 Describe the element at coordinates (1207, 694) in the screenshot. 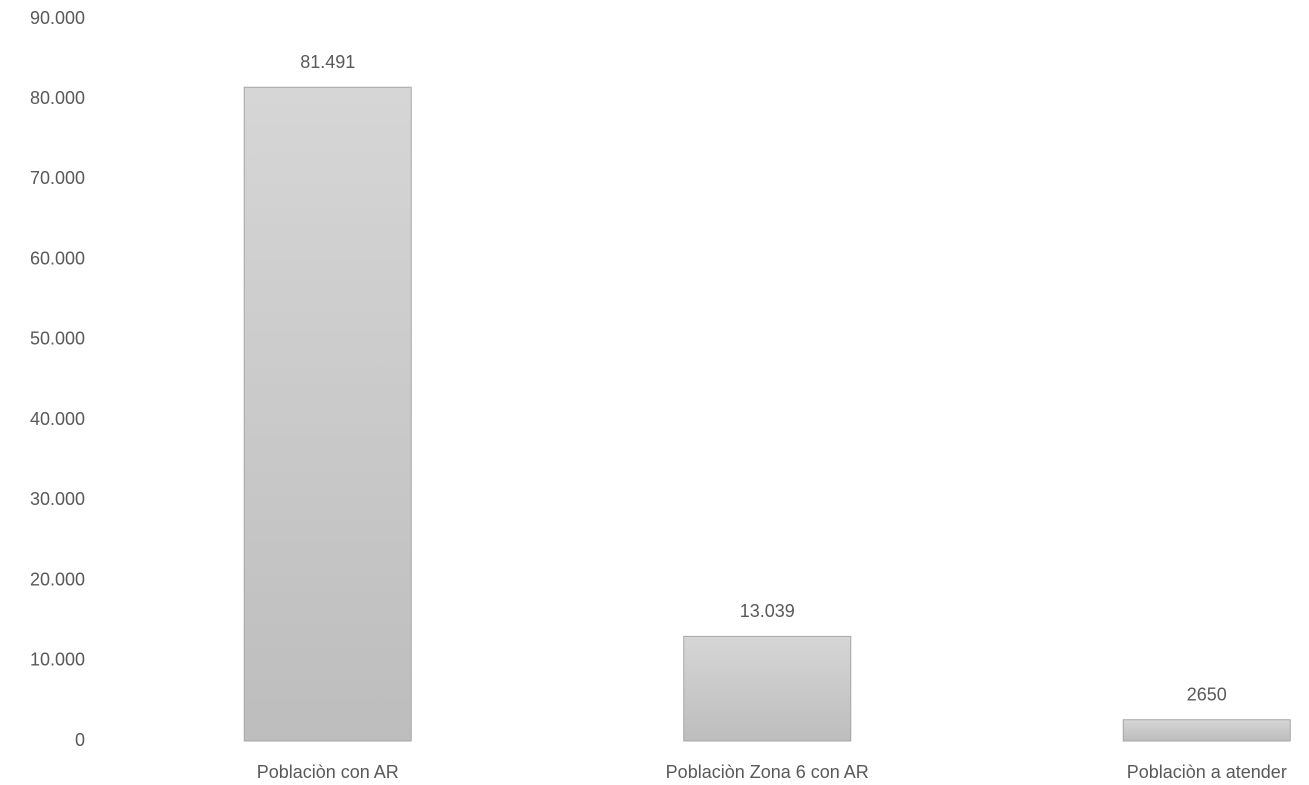

I see `value-label: 2650` at that location.